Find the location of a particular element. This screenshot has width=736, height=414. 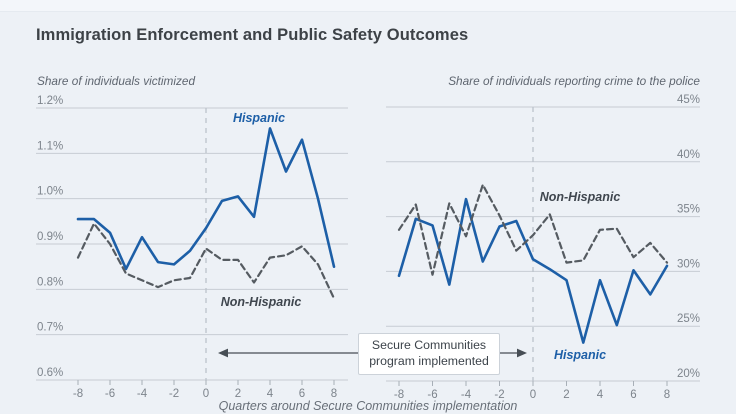

y-tick-label: 0.8% is located at coordinates (50, 282).